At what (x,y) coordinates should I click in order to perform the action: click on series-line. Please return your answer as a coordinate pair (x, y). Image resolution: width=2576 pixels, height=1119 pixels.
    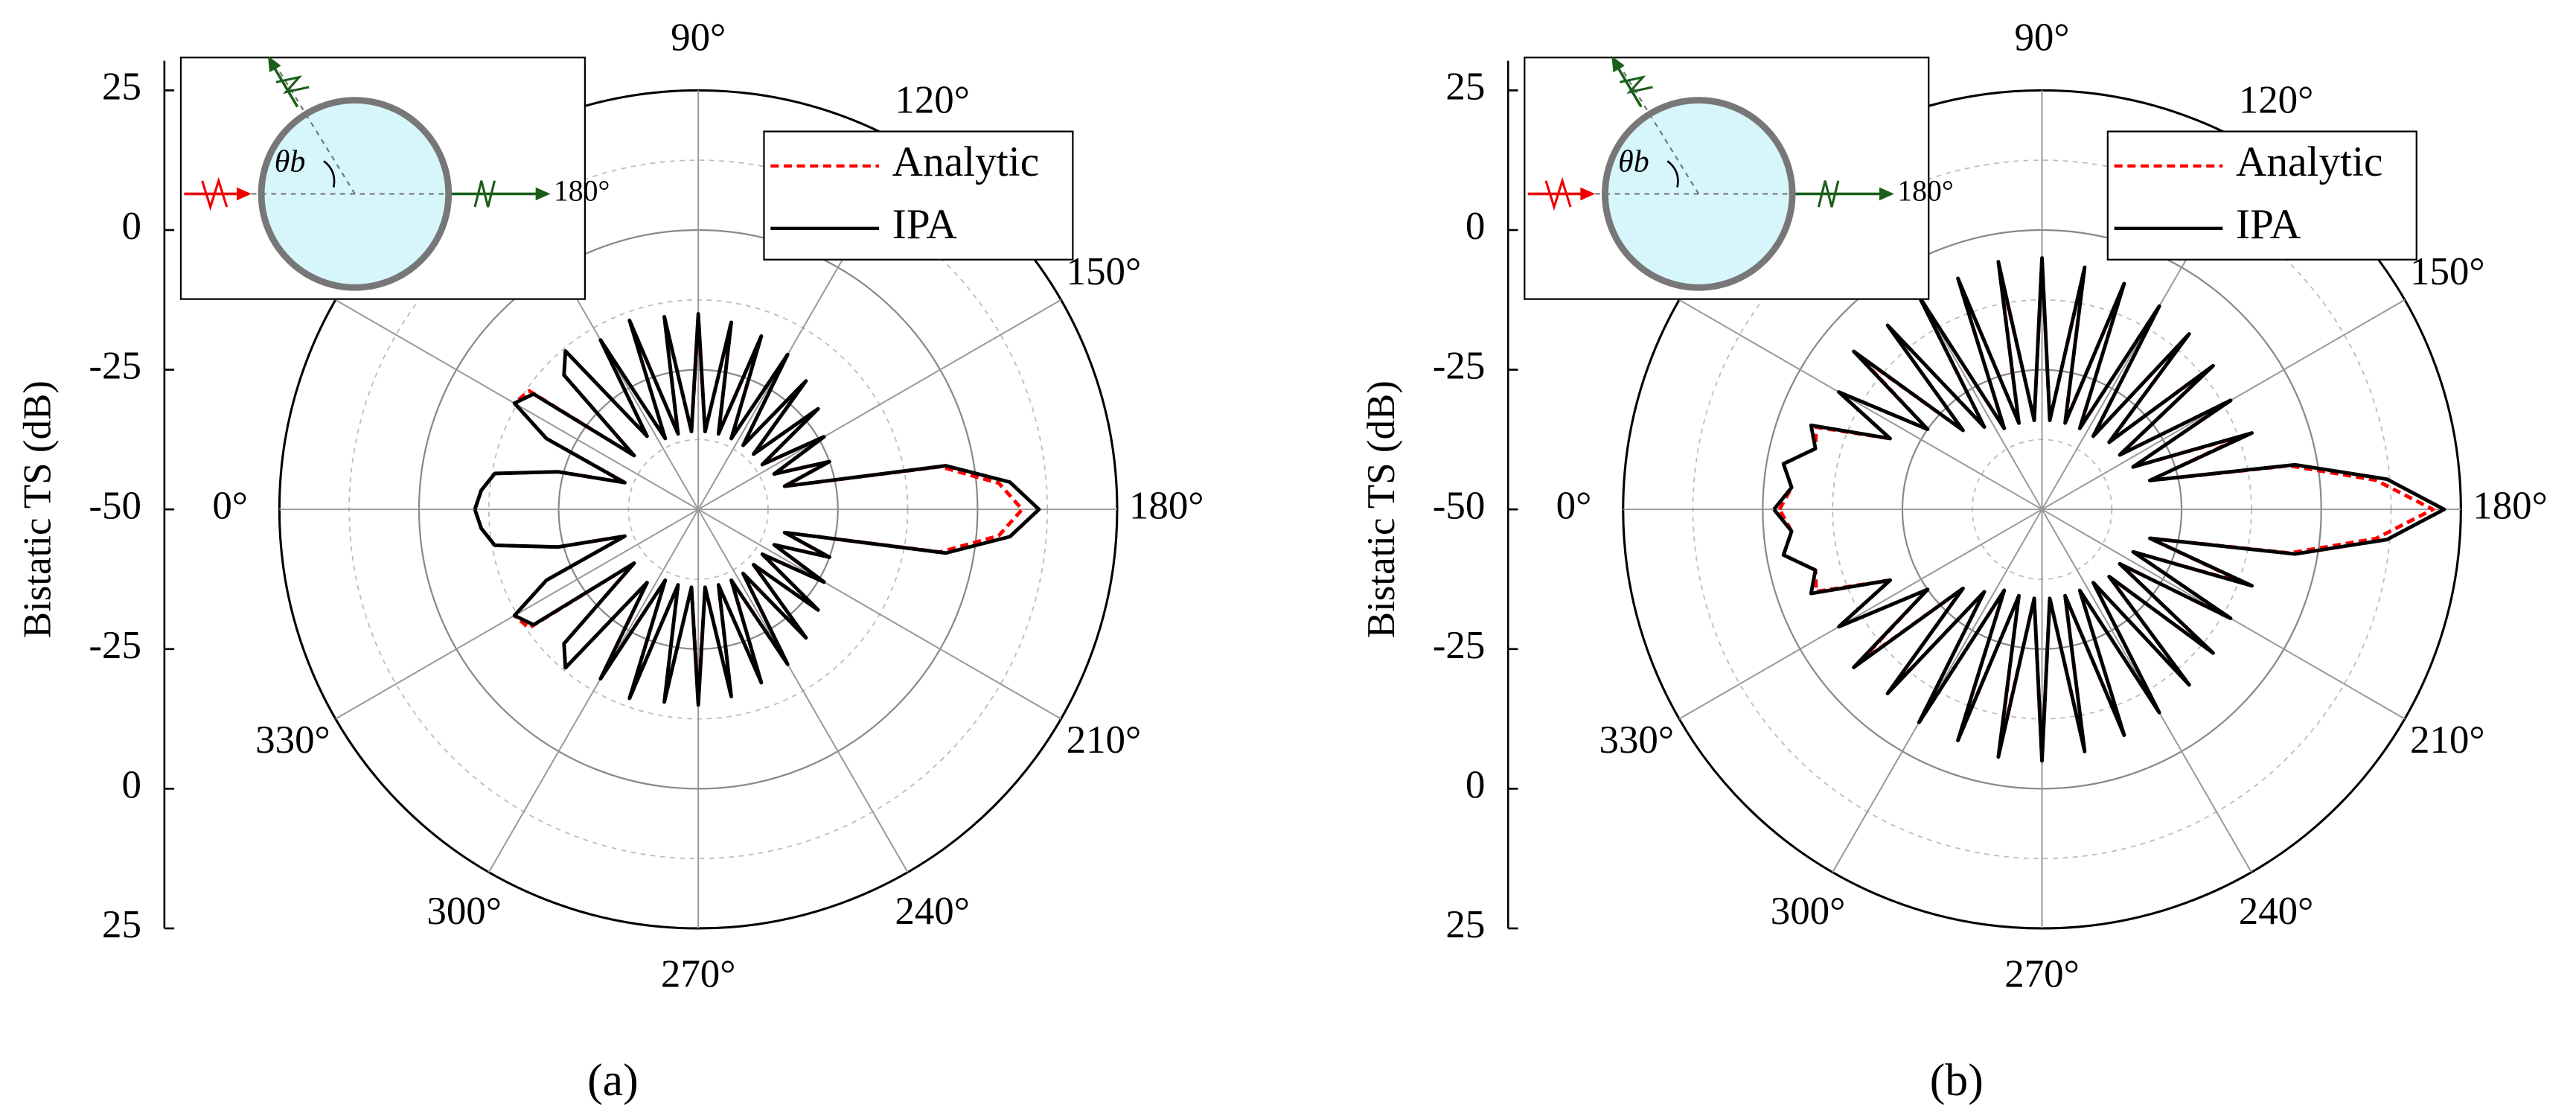
    Looking at the image, I should click on (757, 510).